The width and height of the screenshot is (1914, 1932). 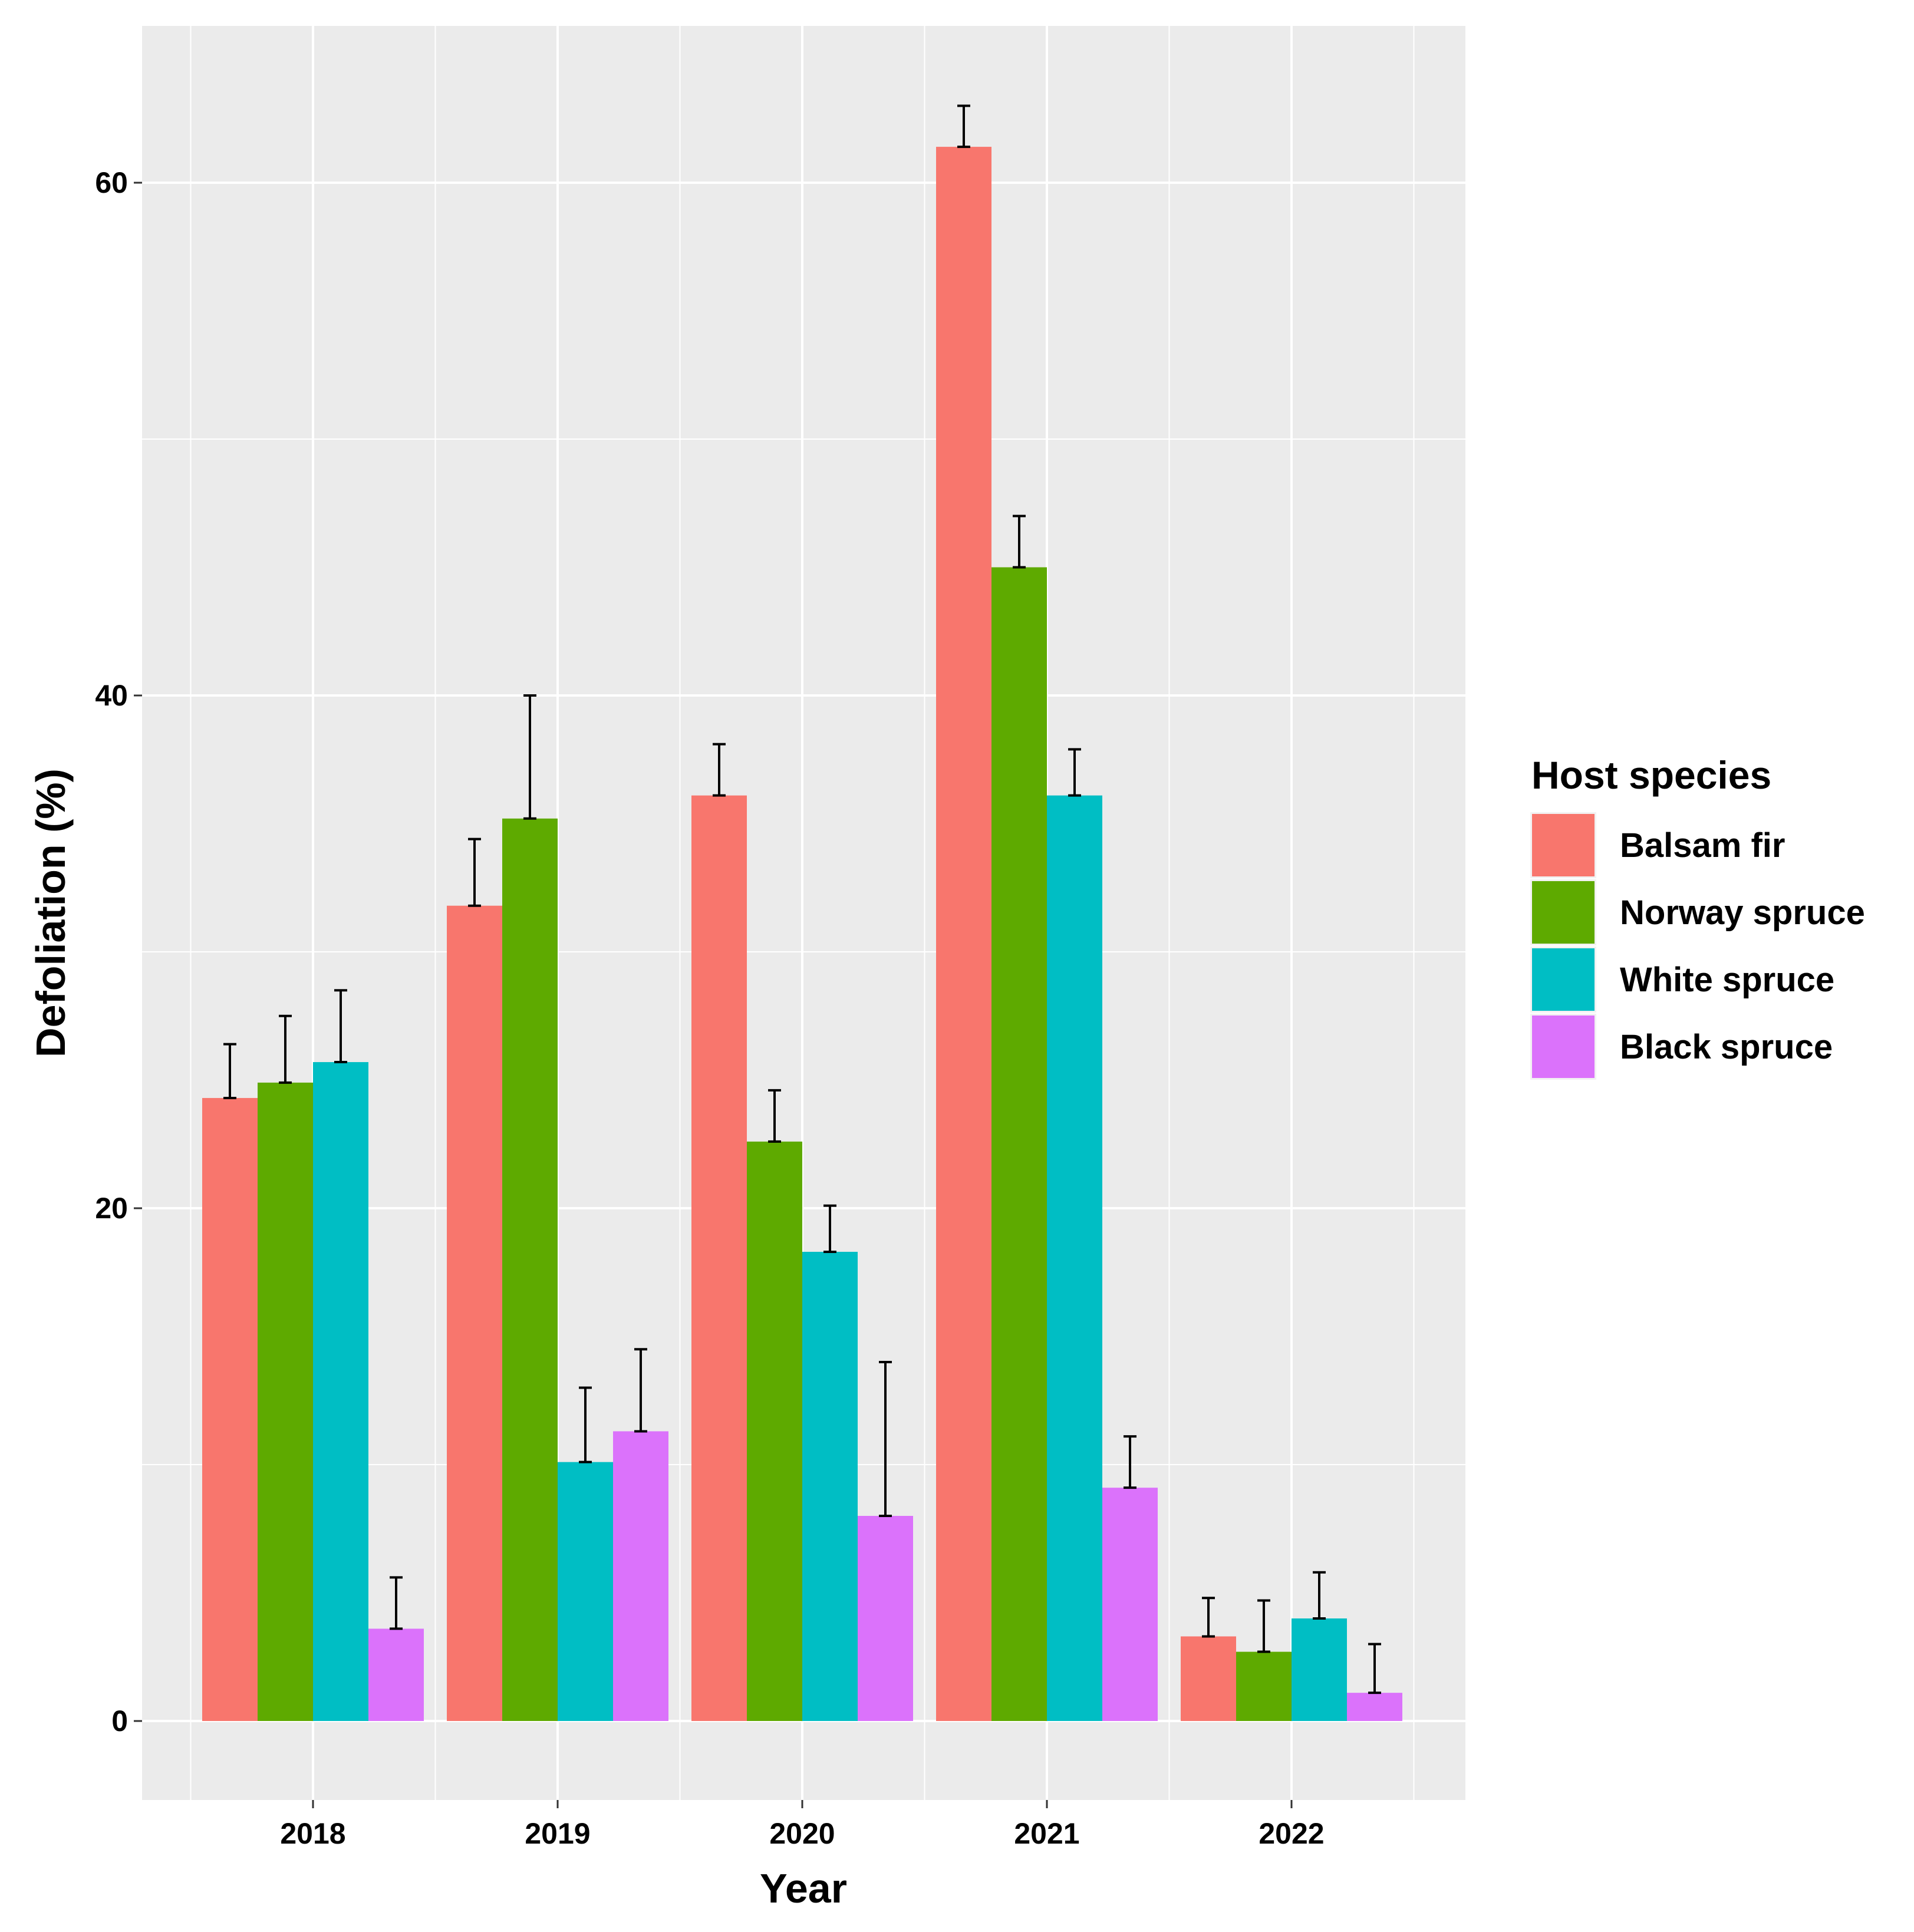 I want to click on bar-white-spruce-2019, so click(x=585, y=1591).